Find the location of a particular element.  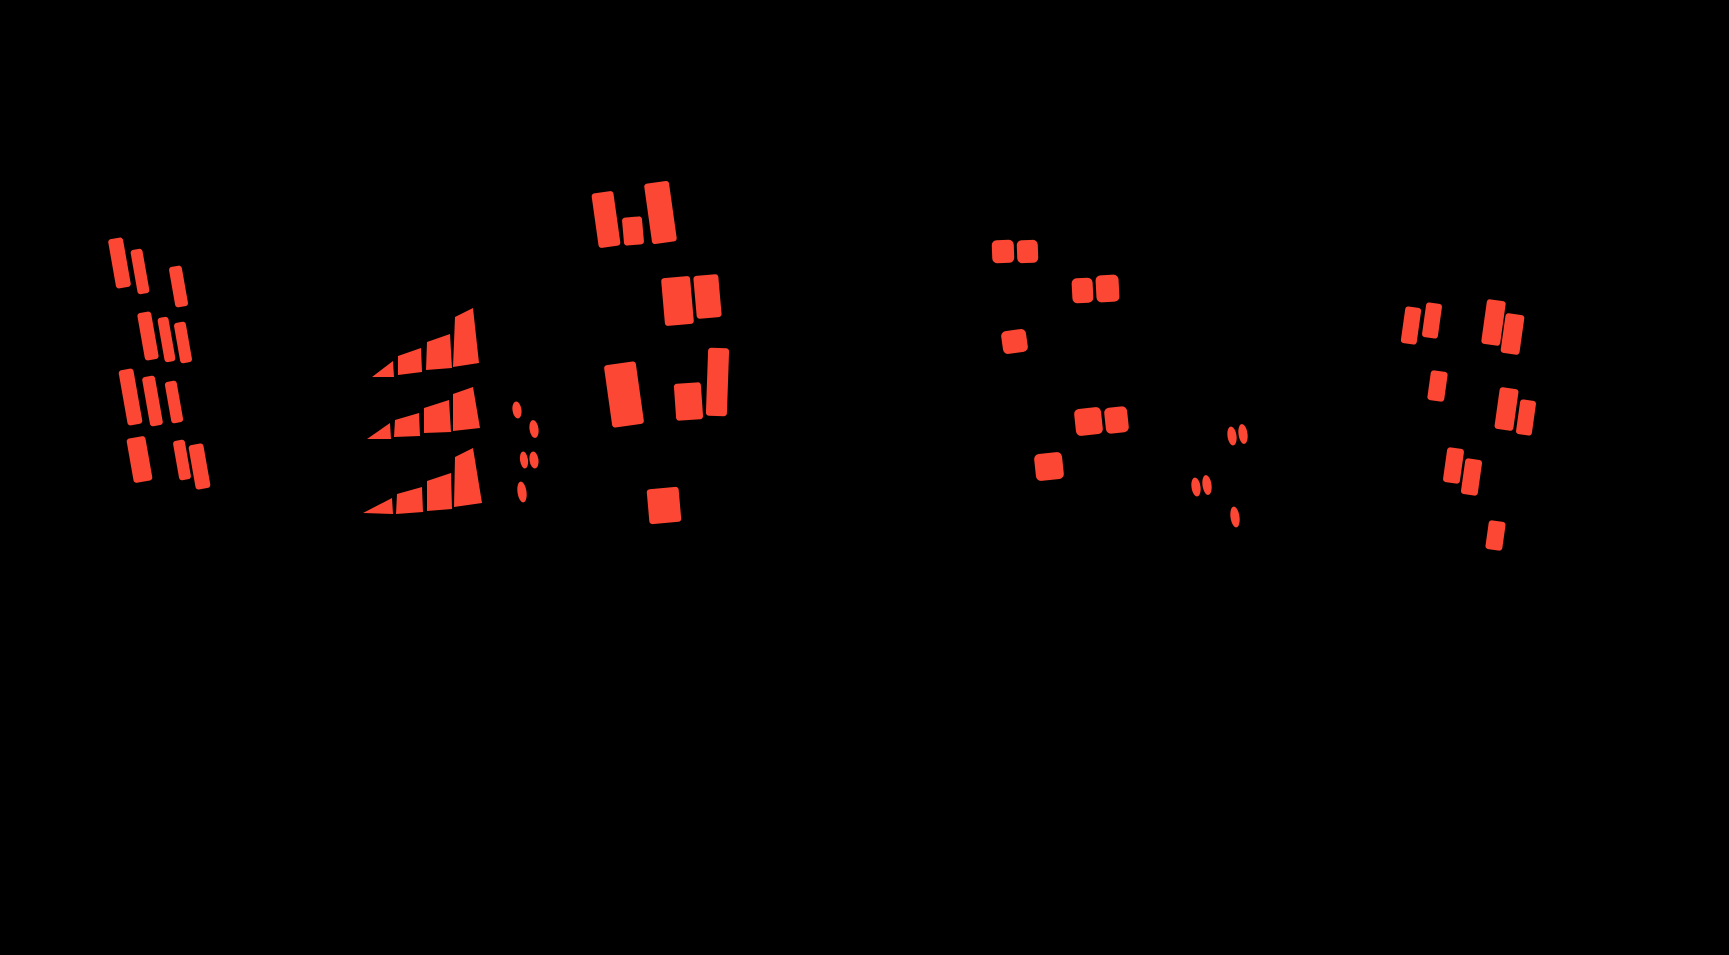

building-left-perspective-window-rows is located at coordinates (422, 411).